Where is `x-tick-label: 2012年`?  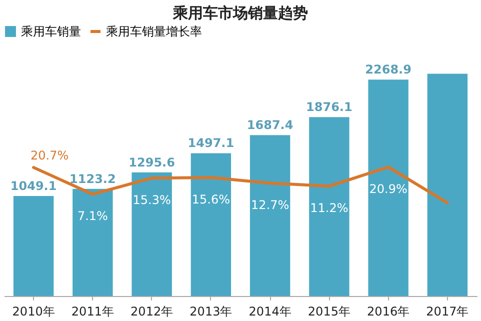 x-tick-label: 2012年 is located at coordinates (152, 311).